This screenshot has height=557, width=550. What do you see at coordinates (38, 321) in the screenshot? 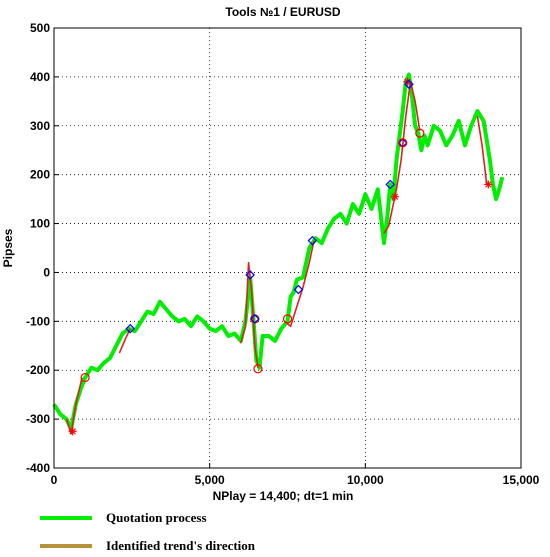
I see `y-tick-label: -100` at bounding box center [38, 321].